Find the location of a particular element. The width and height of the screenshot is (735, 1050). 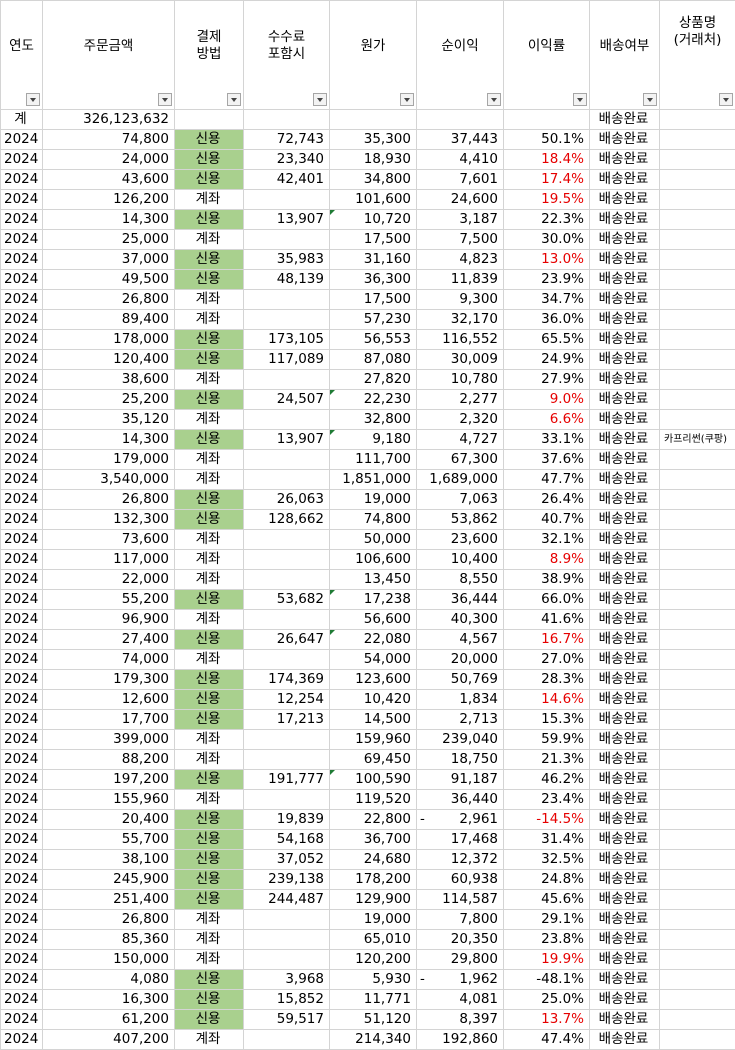

cell-profit: 12,372 is located at coordinates (460, 860).